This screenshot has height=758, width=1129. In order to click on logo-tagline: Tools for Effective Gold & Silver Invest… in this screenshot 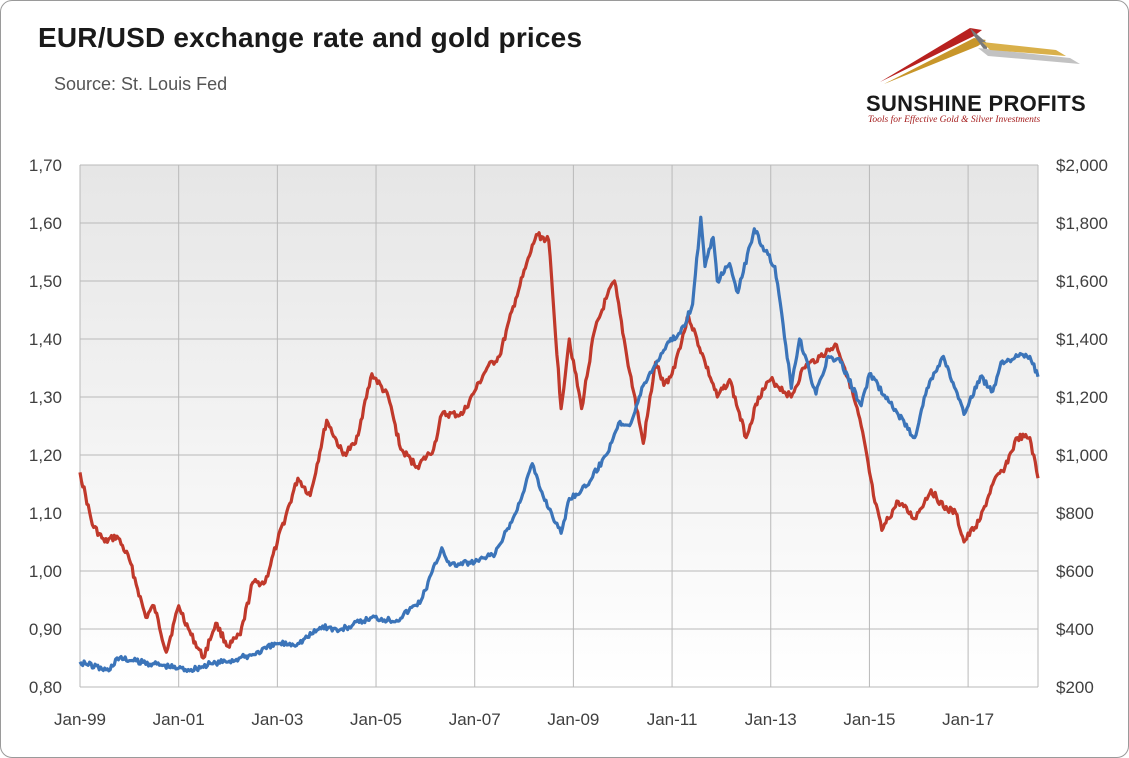, I will do `click(954, 120)`.